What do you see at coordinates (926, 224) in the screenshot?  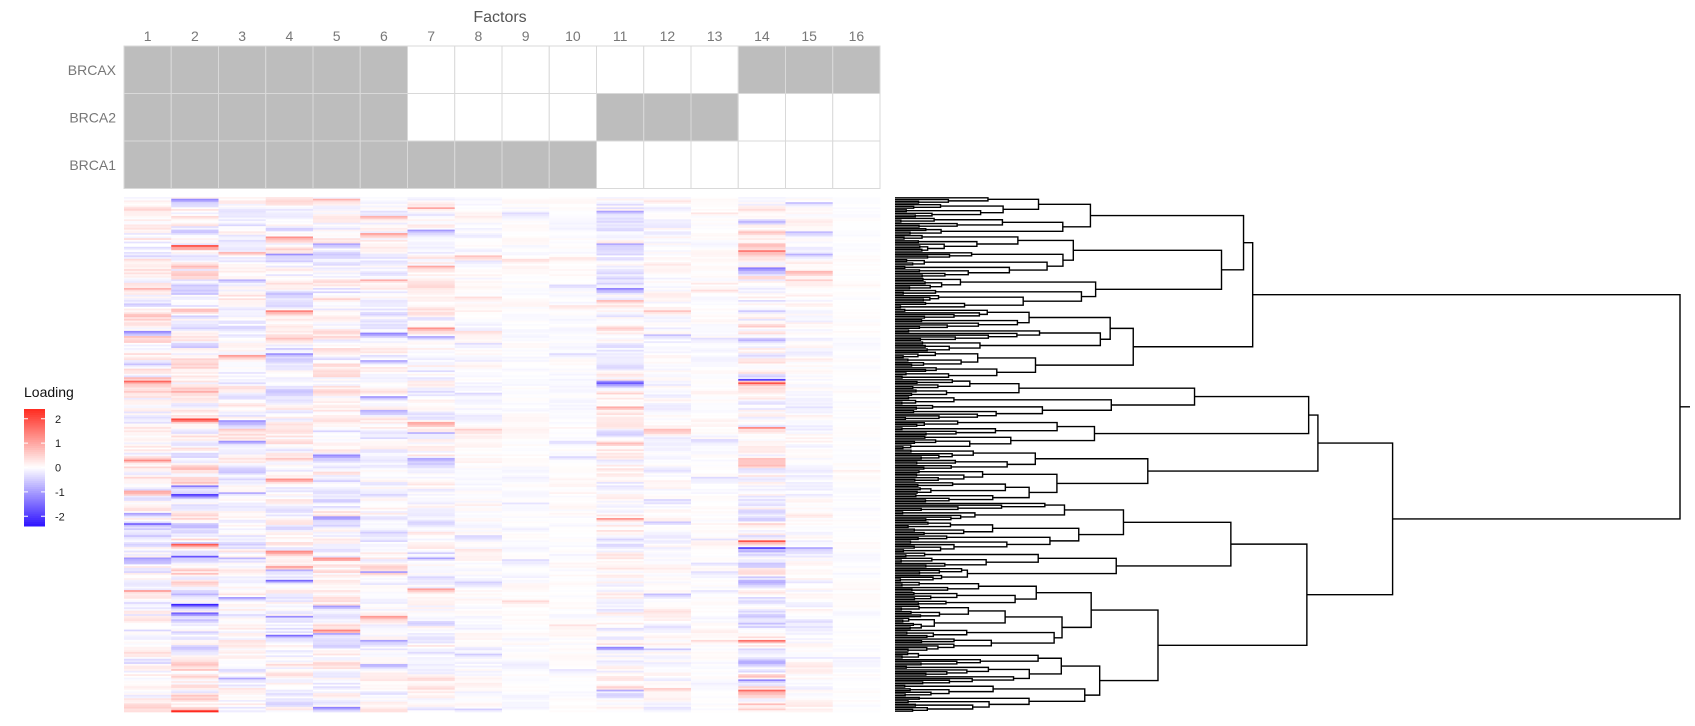 I see `dendrogram-branch` at bounding box center [926, 224].